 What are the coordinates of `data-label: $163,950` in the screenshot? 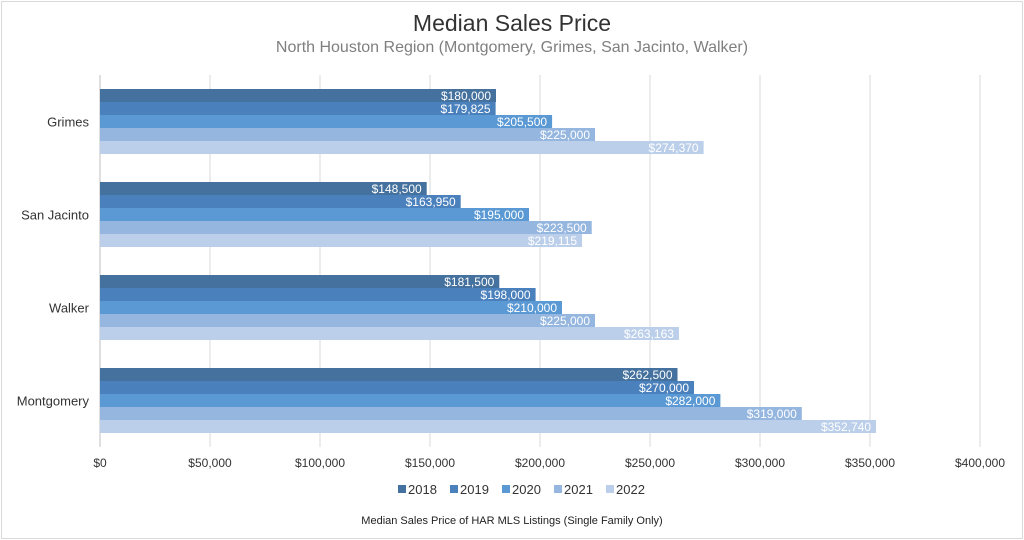 It's located at (431, 202).